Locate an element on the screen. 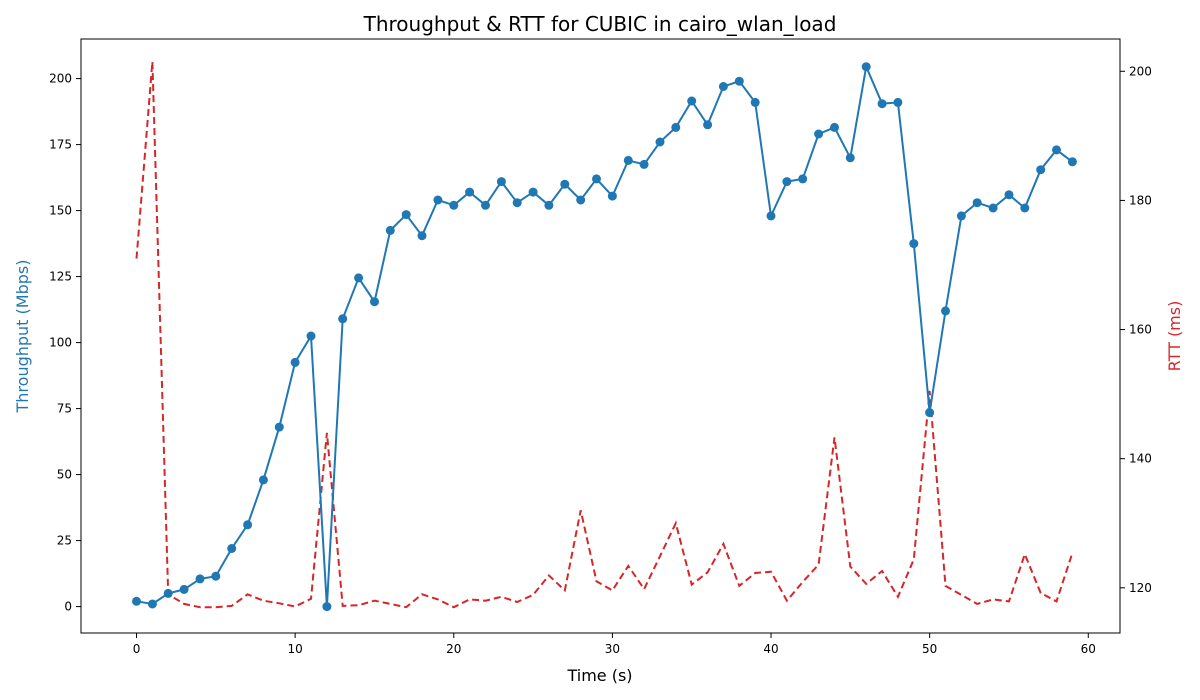 The width and height of the screenshot is (1200, 700). left-y-axis-title: Throughput (Mbps) is located at coordinates (22, 337).